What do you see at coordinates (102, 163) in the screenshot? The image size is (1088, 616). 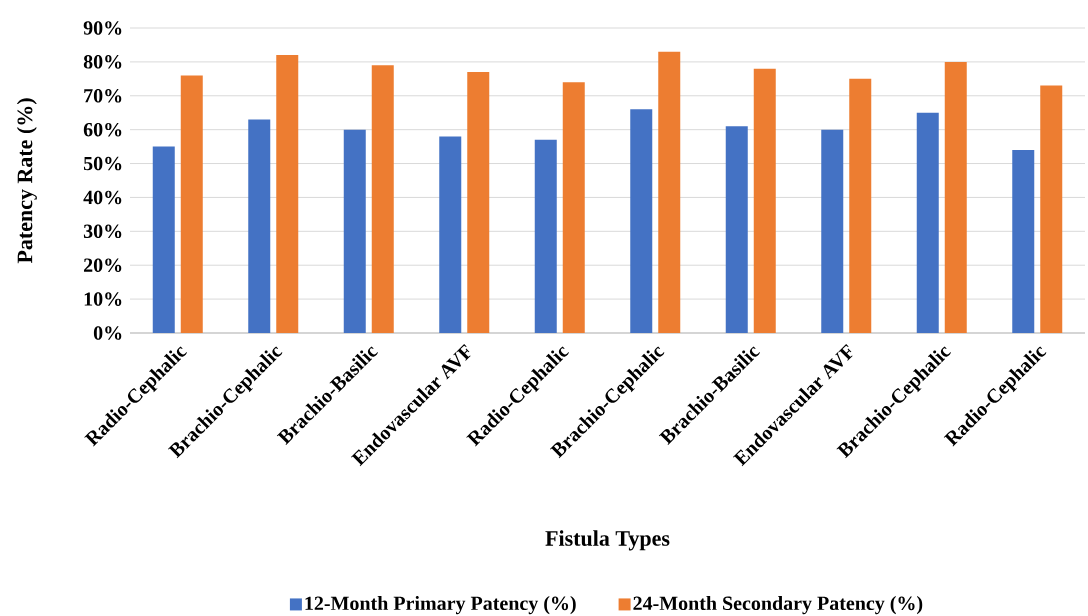 I see `y-tick-label: 50%` at bounding box center [102, 163].